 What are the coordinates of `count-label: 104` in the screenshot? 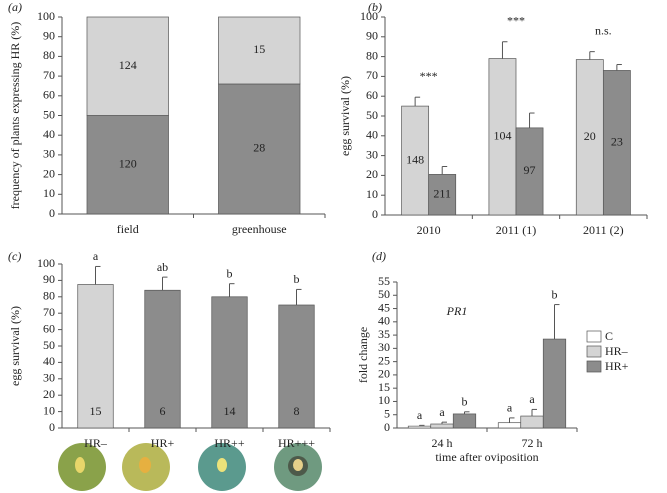 It's located at (502, 136).